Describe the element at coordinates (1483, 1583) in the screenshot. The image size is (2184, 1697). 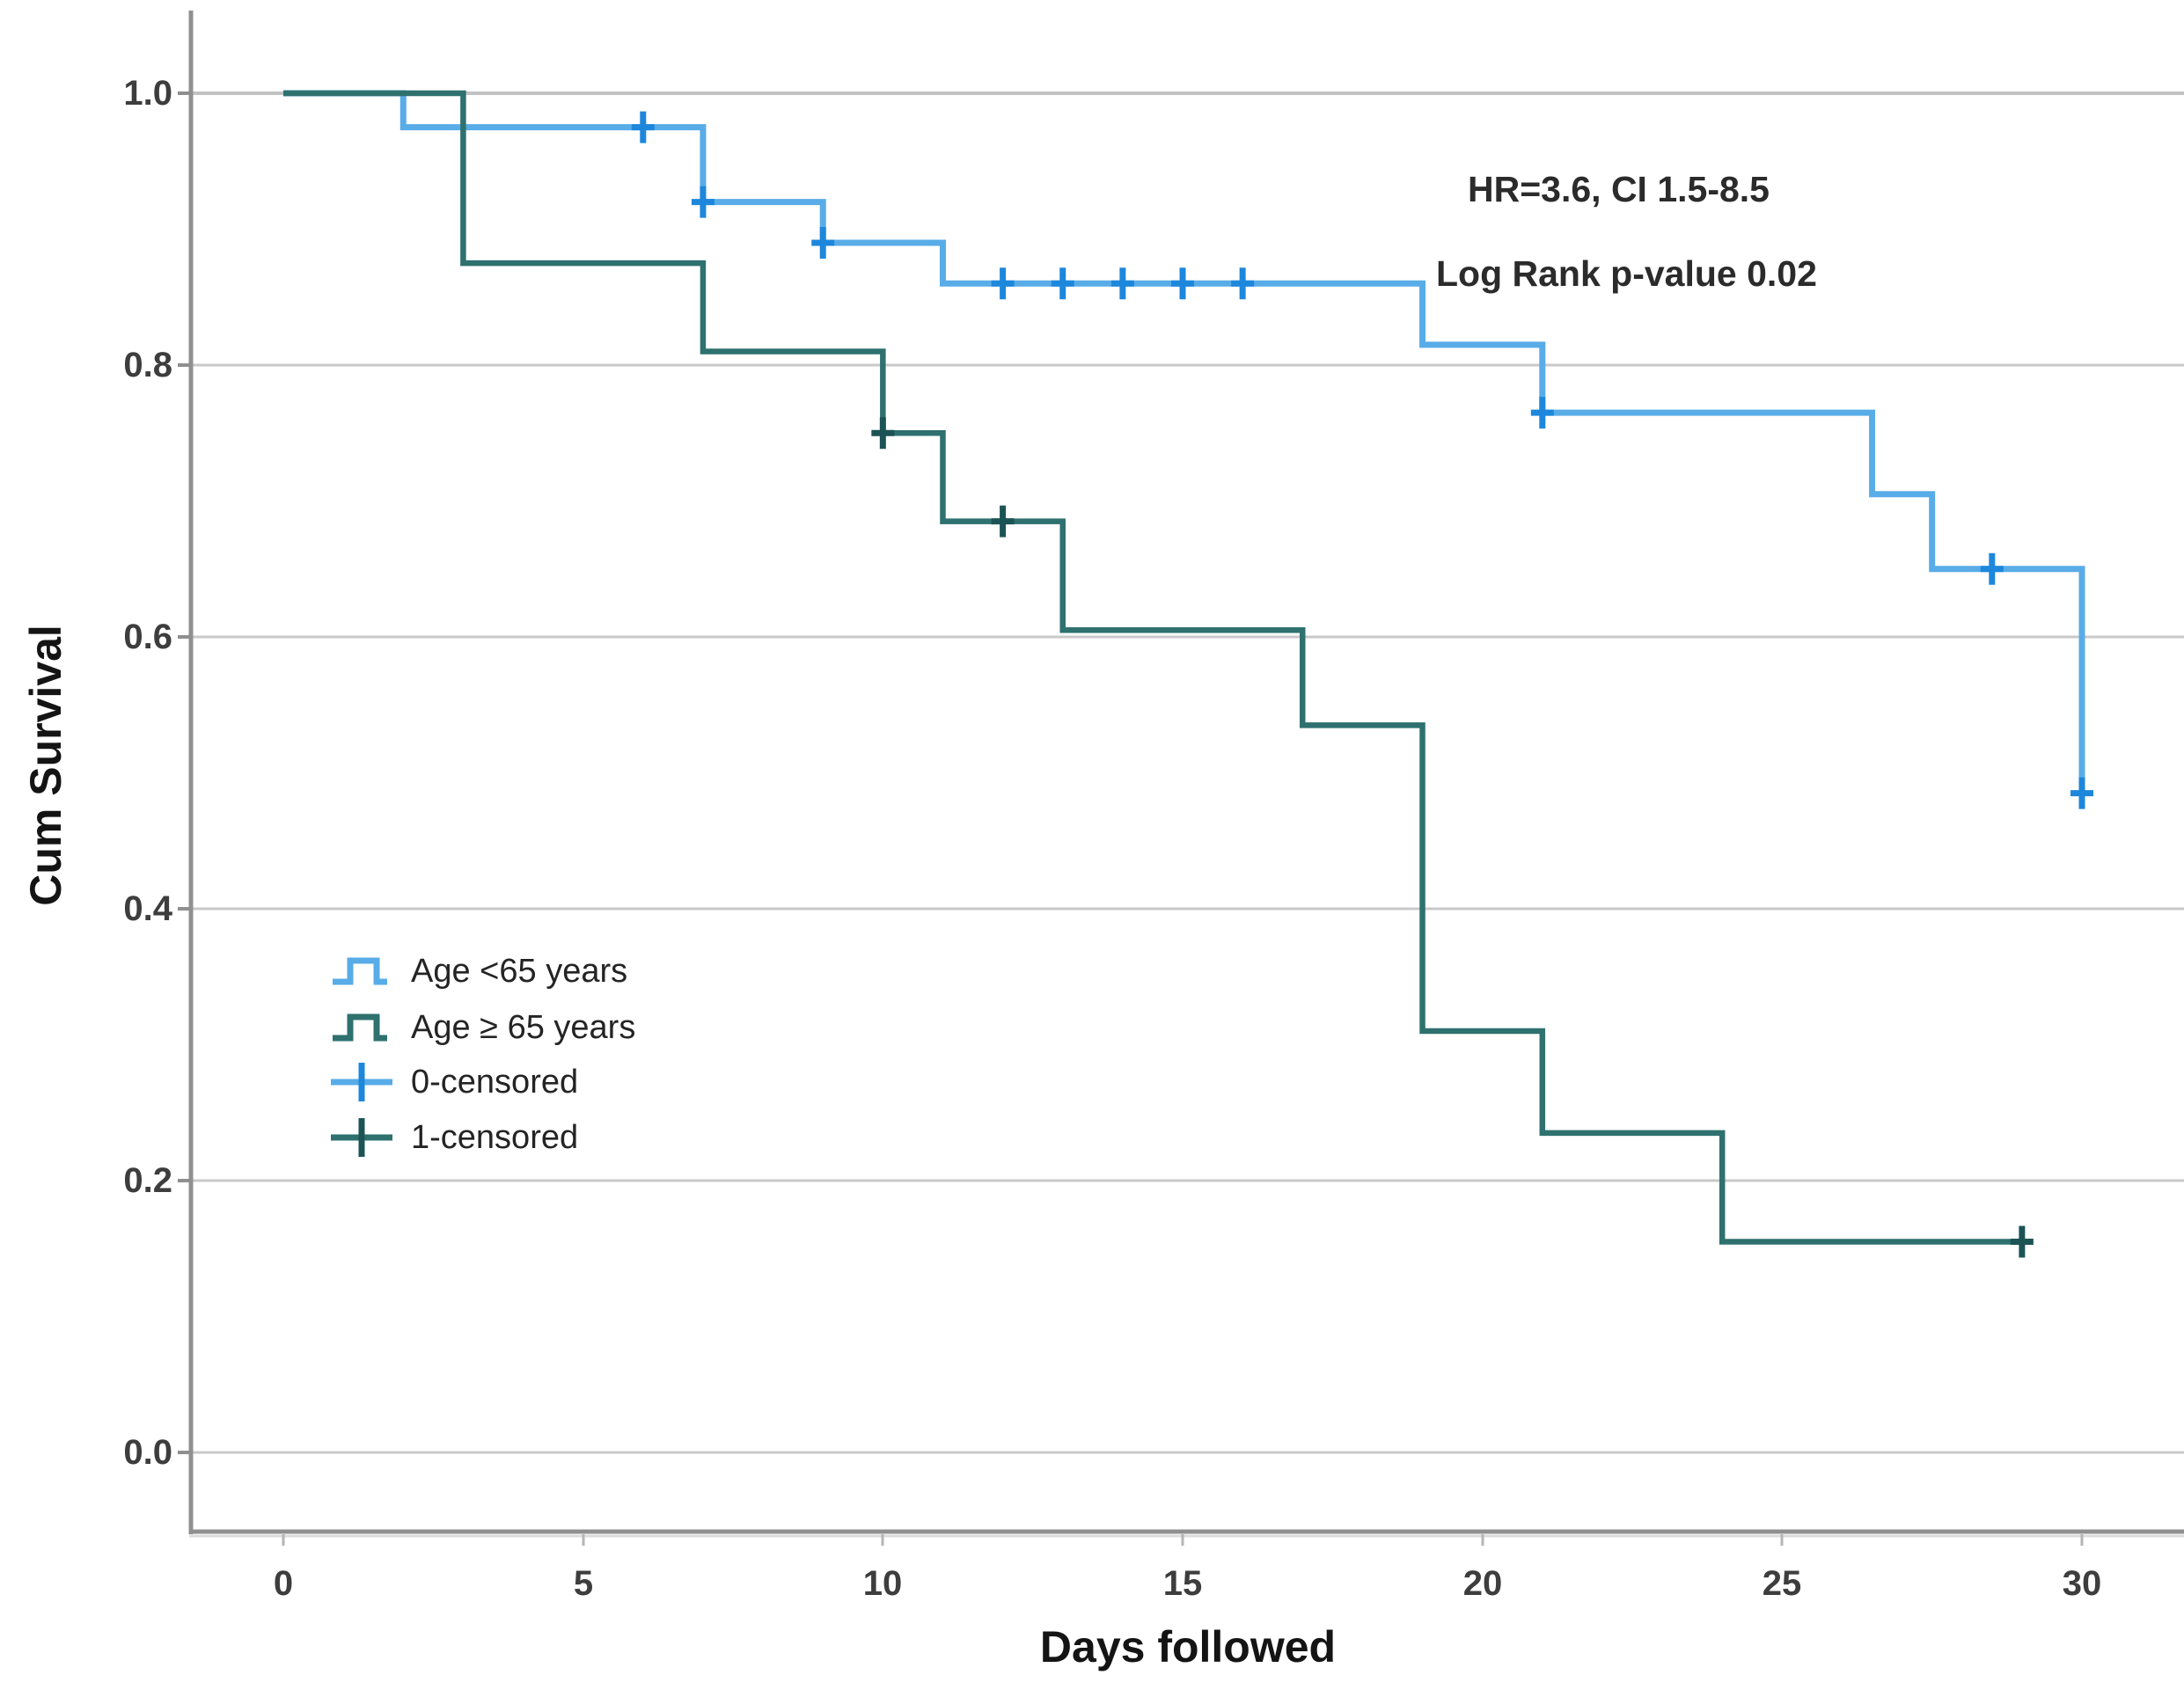
I see `x-tick-label-20: 20` at that location.